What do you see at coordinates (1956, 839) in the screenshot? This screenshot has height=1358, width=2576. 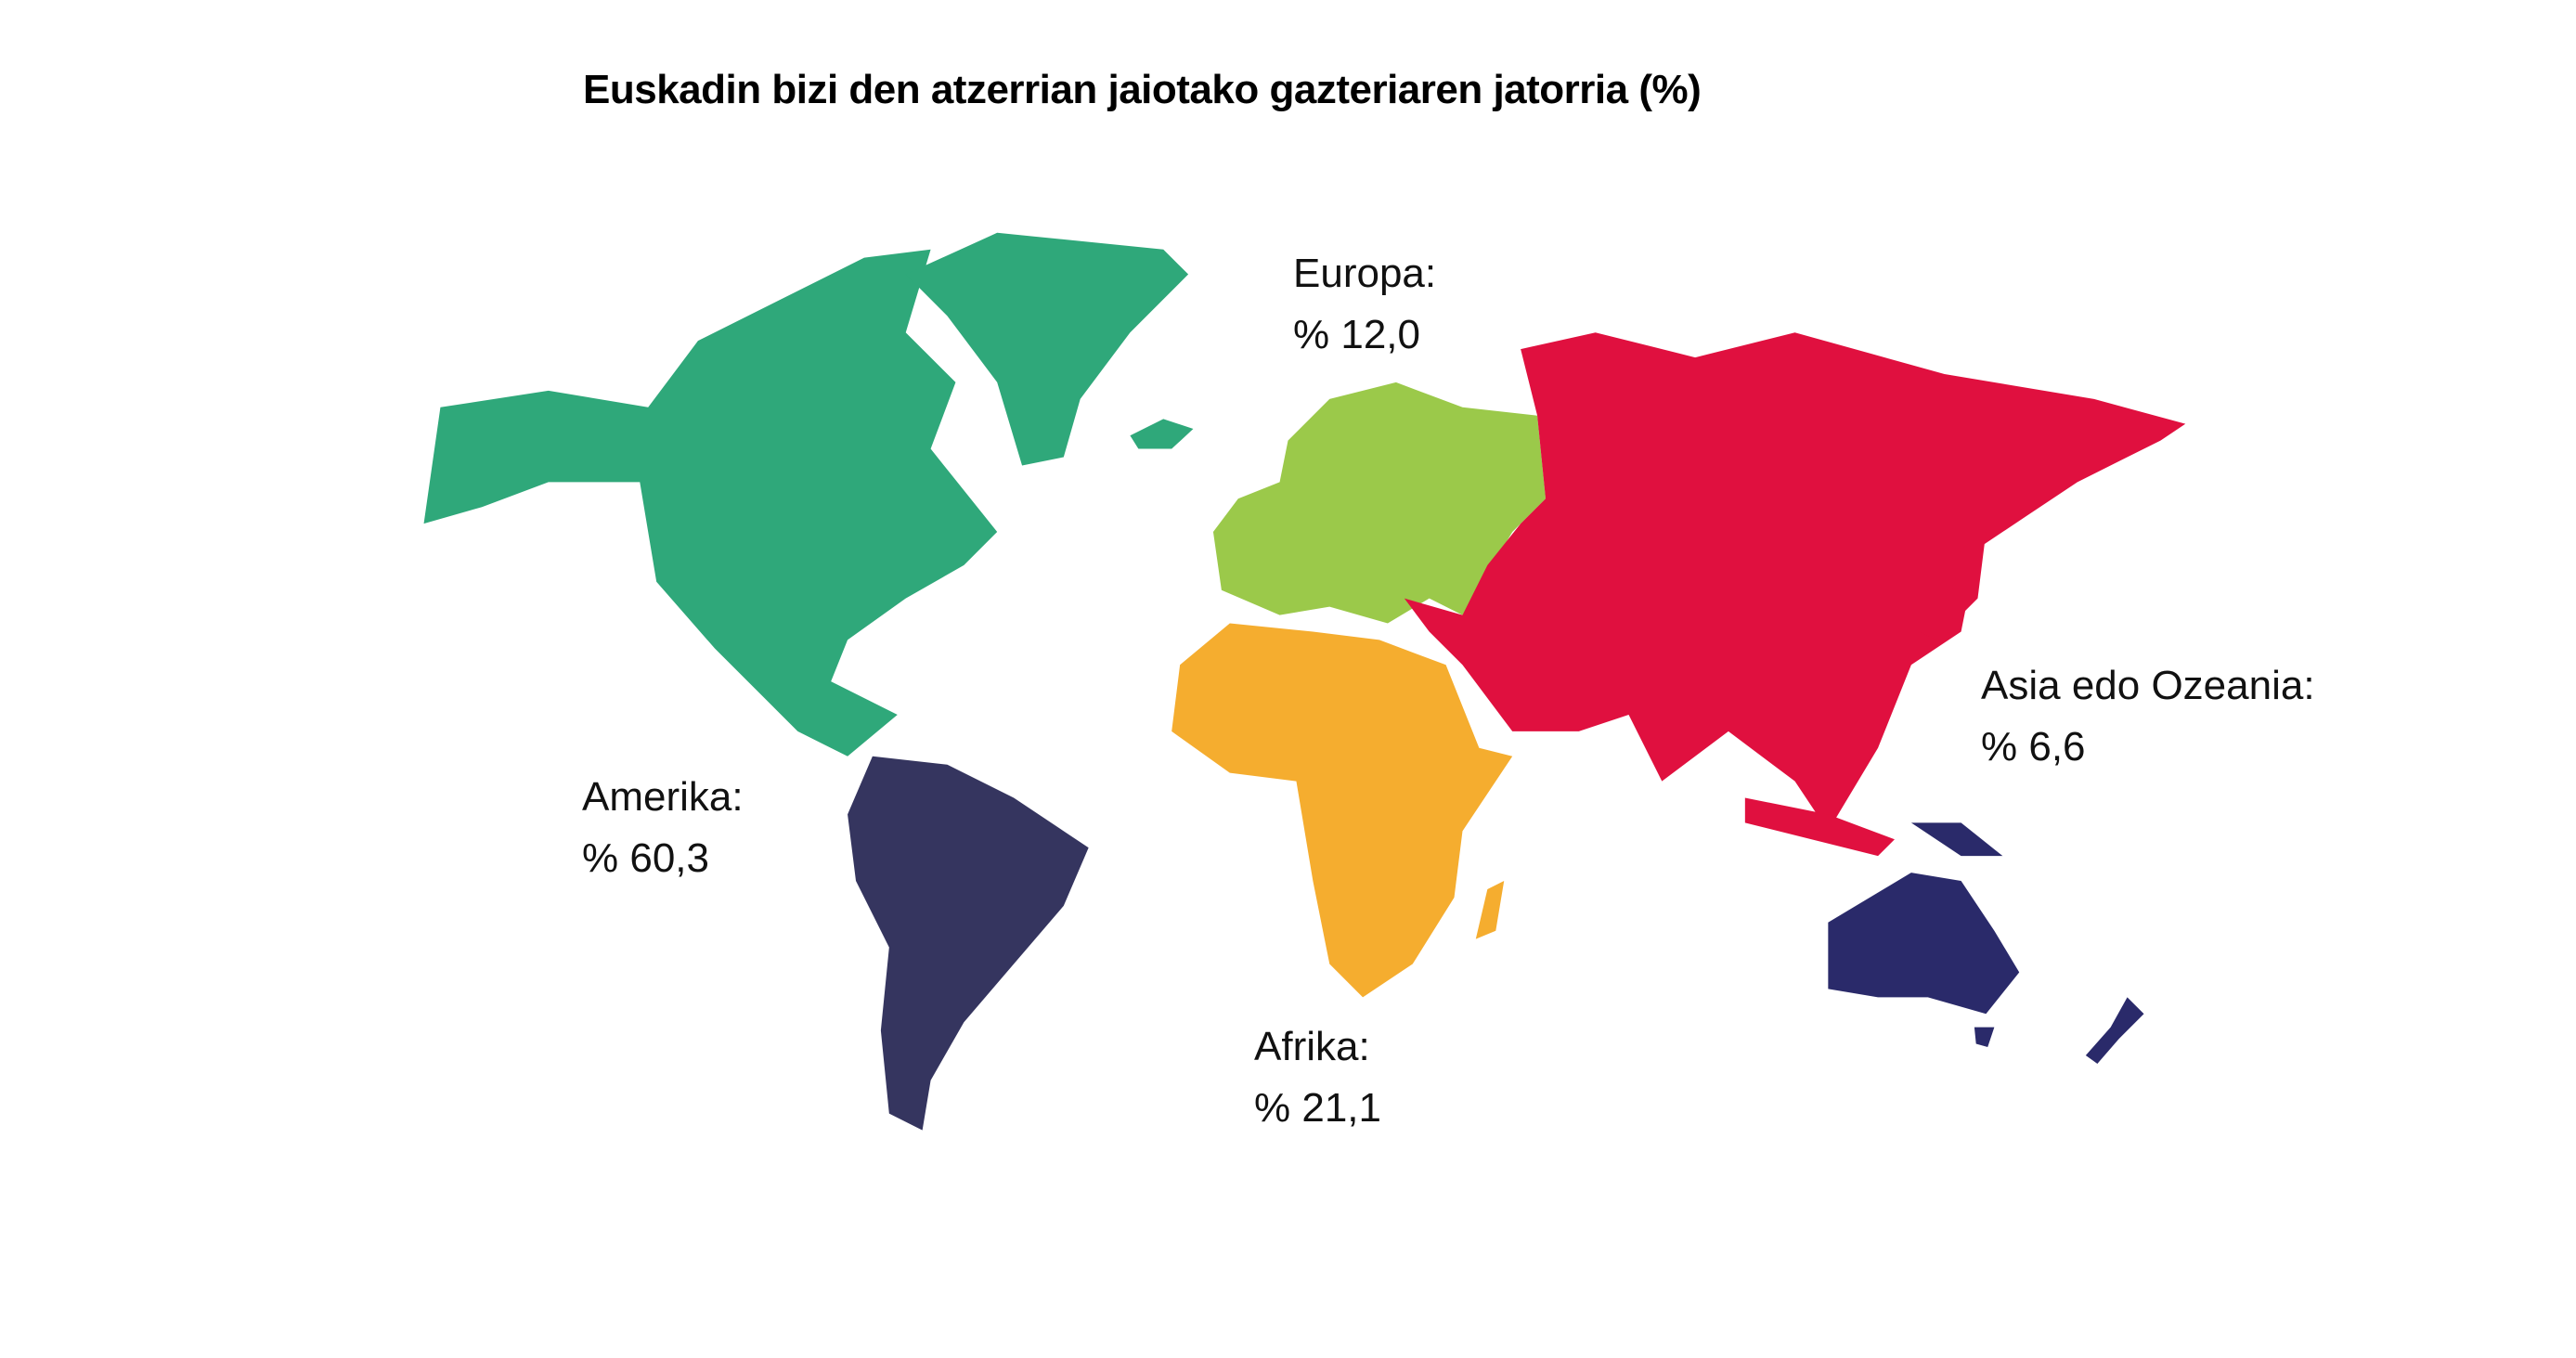 I see `new-guinea-shape` at bounding box center [1956, 839].